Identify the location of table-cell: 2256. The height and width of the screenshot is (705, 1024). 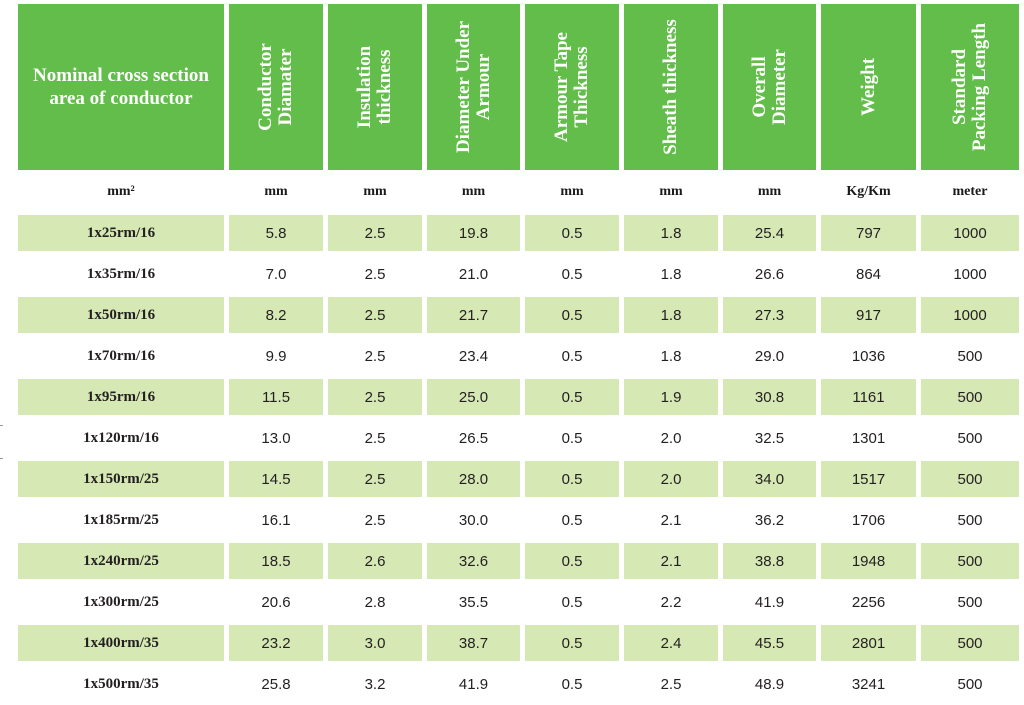
(868, 602).